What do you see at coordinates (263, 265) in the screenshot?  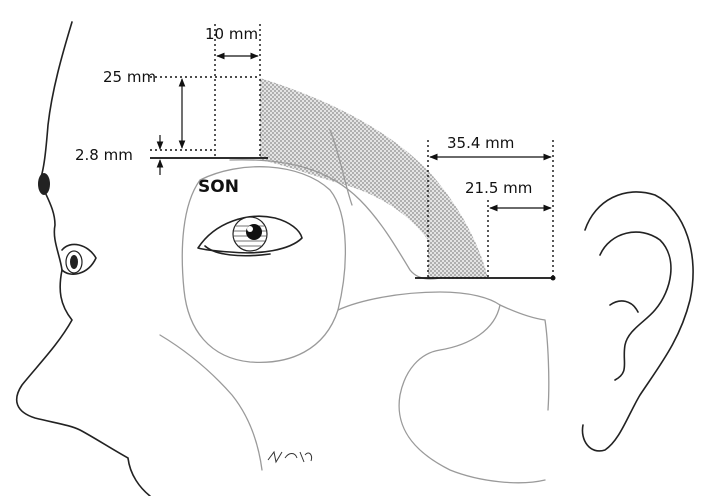 I see `orbit-outline` at bounding box center [263, 265].